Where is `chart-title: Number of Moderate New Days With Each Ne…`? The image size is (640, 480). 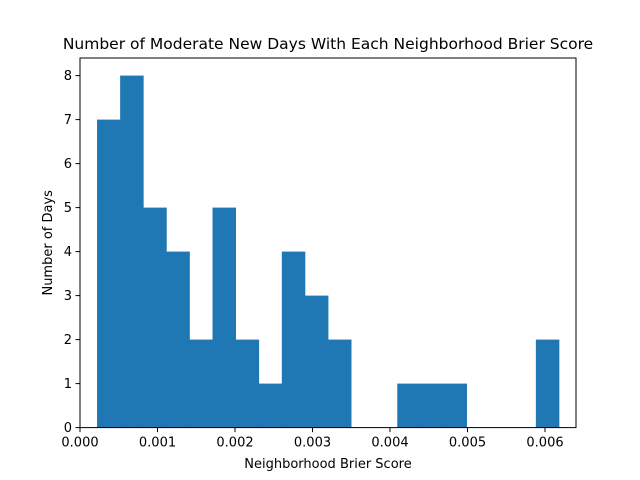
chart-title: Number of Moderate New Days With Each Ne… is located at coordinates (328, 44).